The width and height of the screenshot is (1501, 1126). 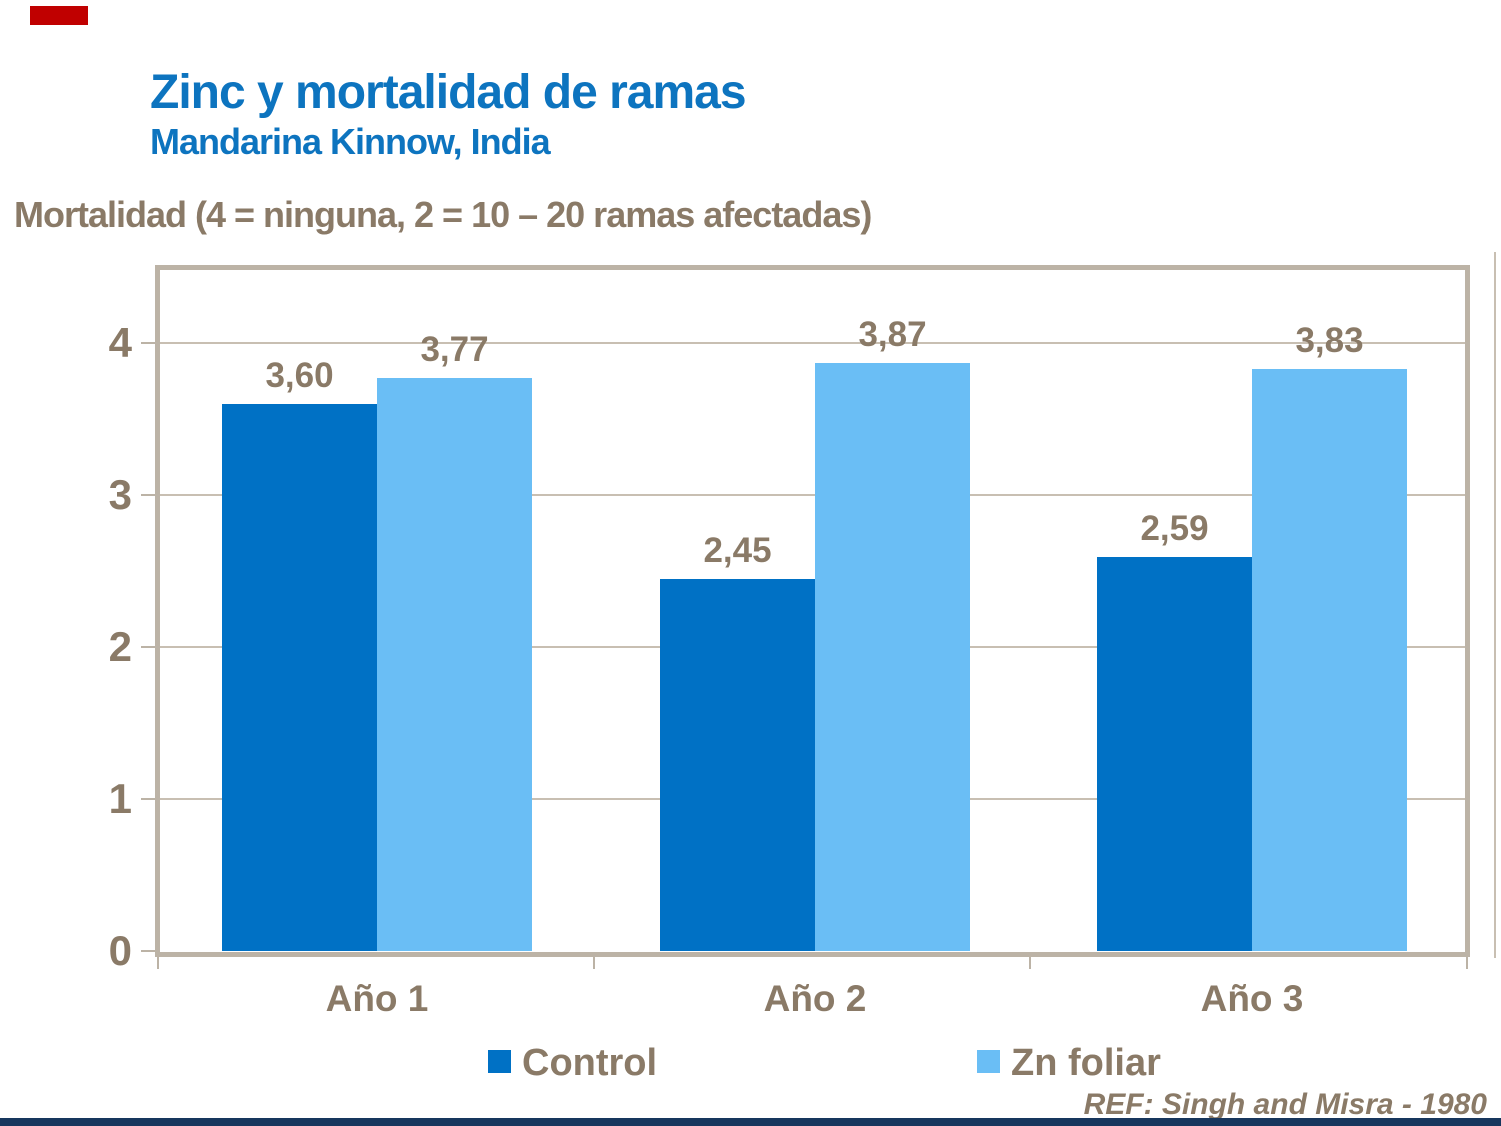 What do you see at coordinates (1174, 754) in the screenshot?
I see `bar-control-año-3` at bounding box center [1174, 754].